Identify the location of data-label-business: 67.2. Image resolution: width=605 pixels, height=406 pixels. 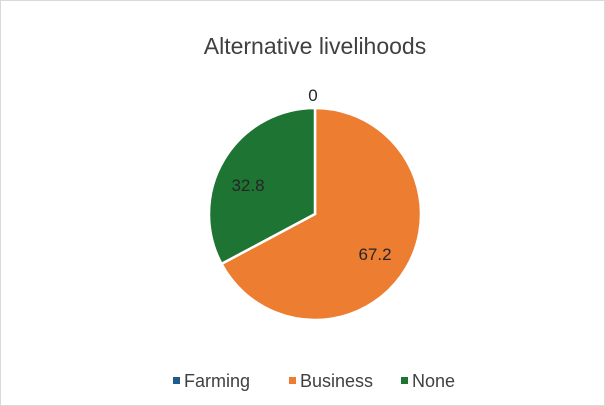
(374, 254).